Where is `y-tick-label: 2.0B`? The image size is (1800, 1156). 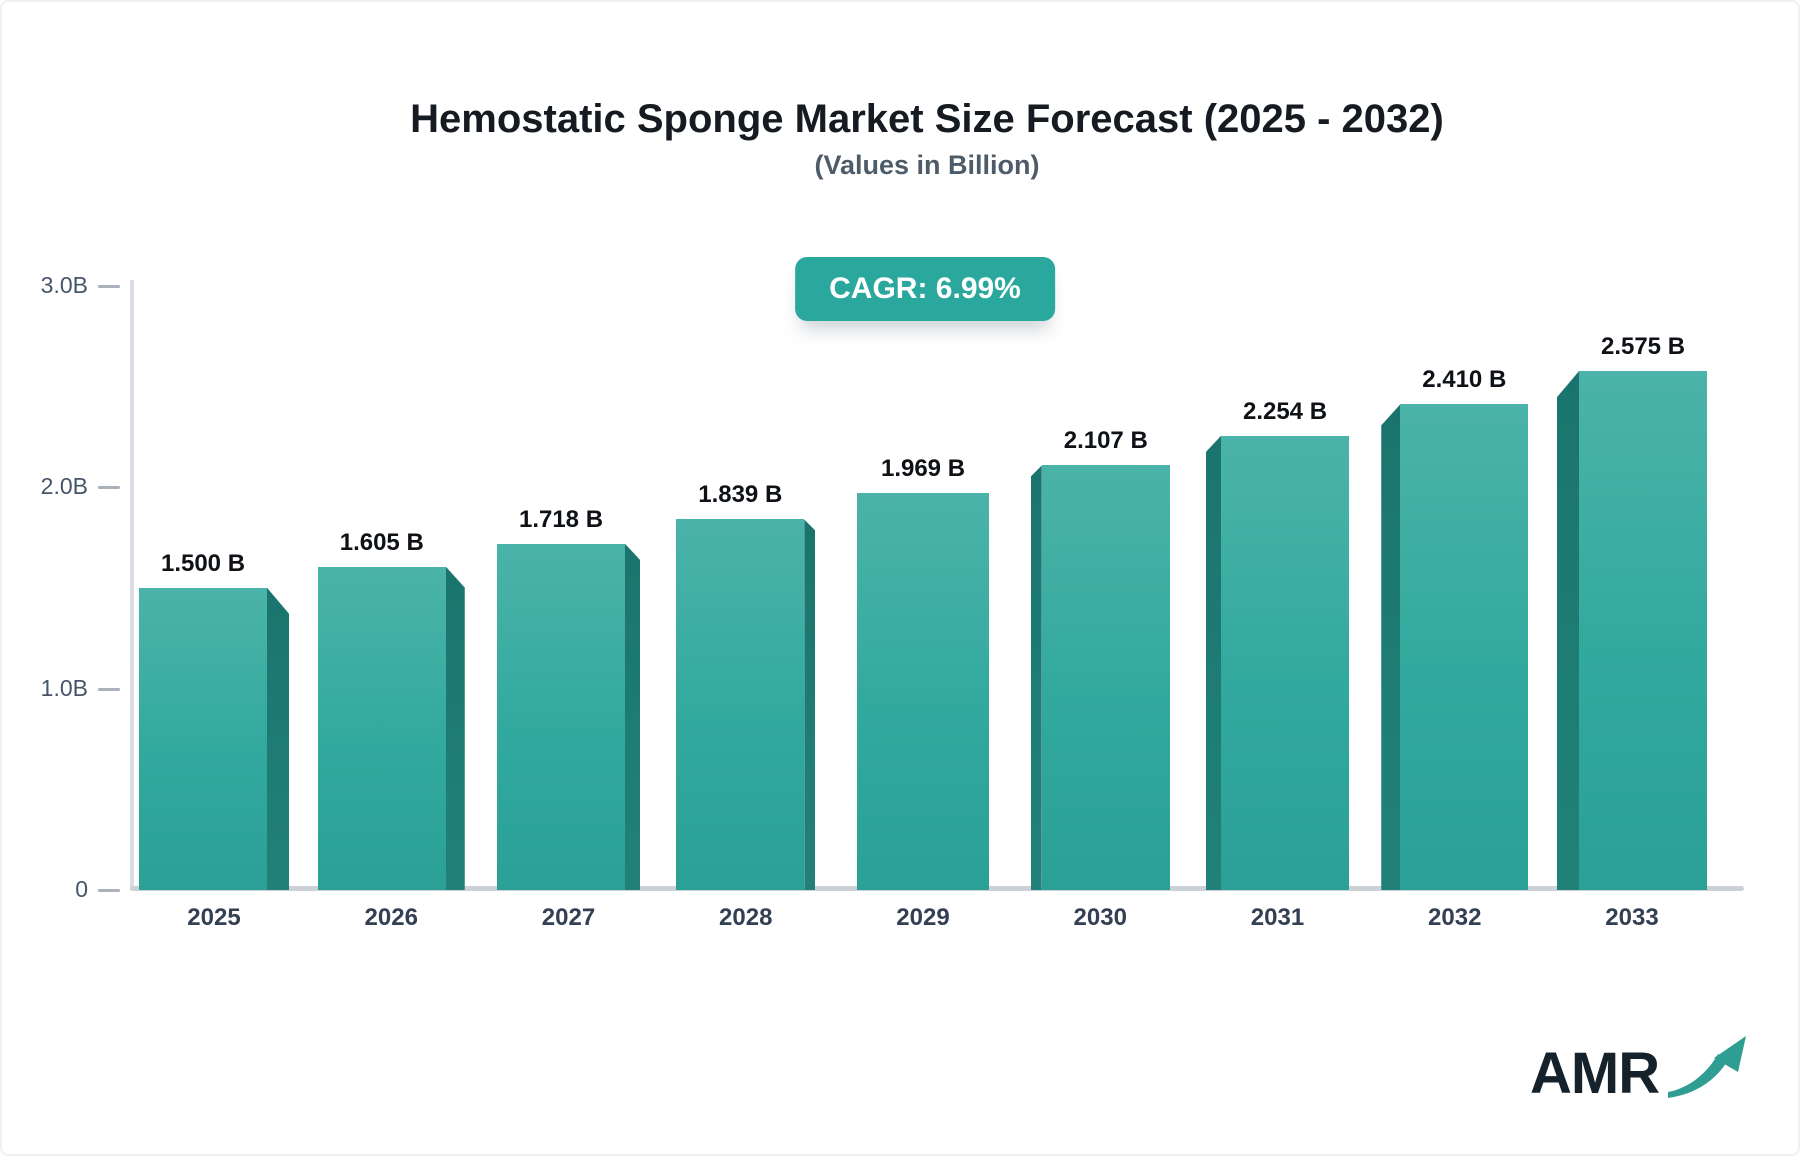
y-tick-label: 2.0B is located at coordinates (64, 486).